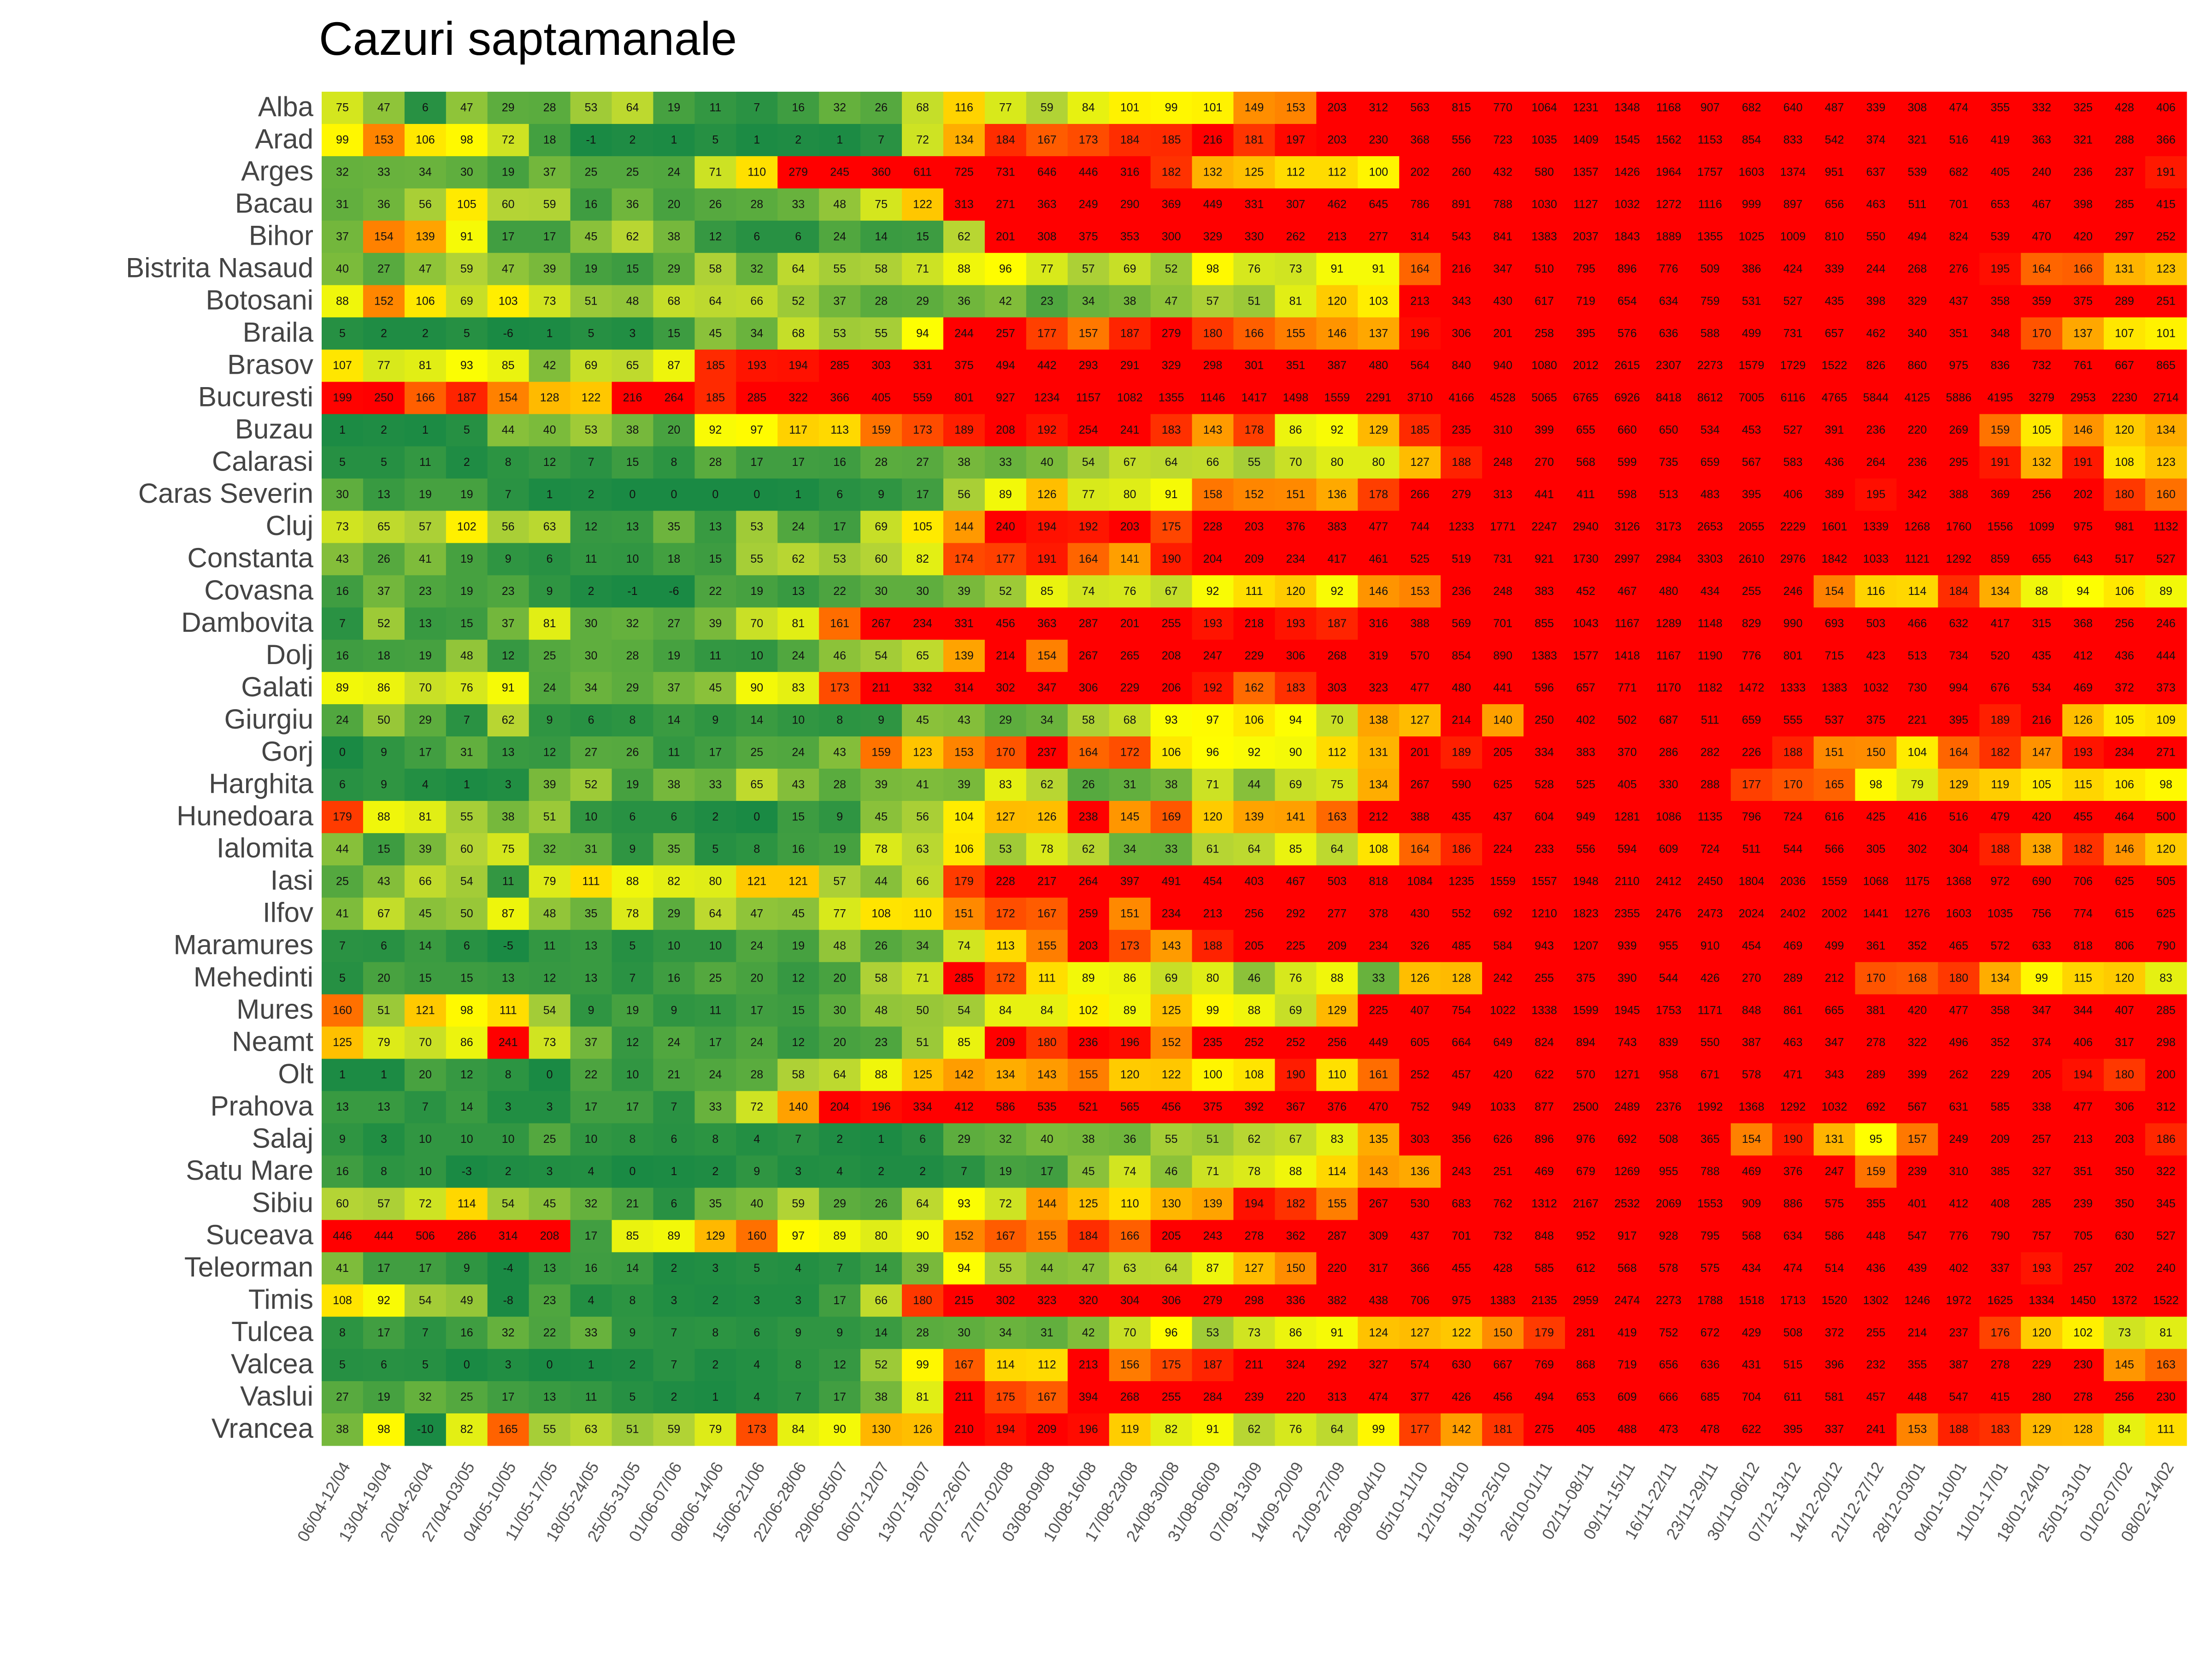 The image size is (2212, 1659). I want to click on cell-value: 731, so click(1005, 171).